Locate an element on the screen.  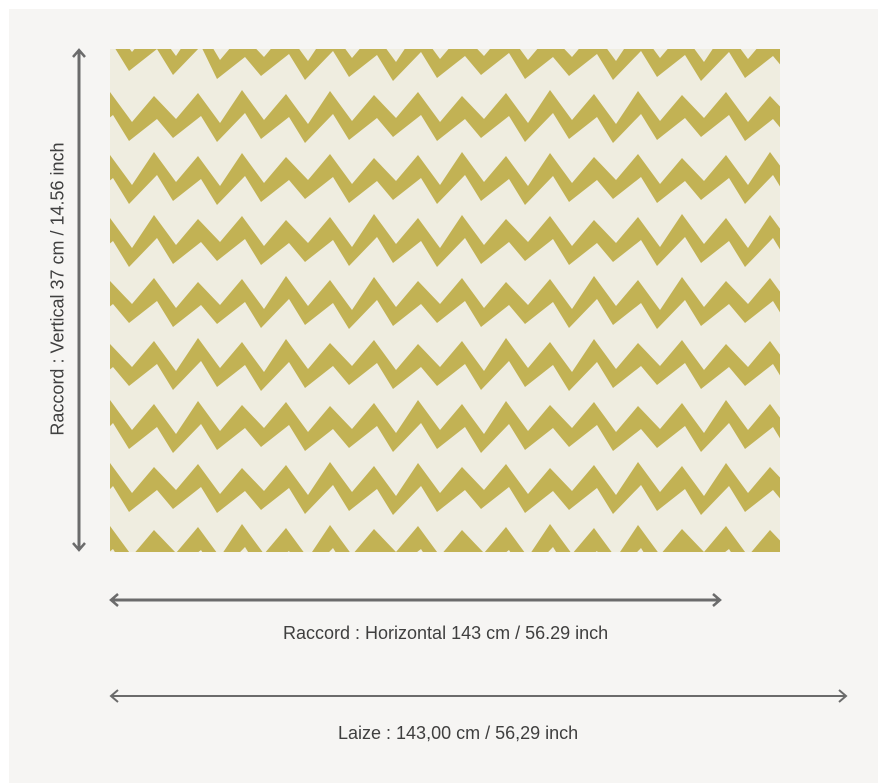
vertical-repeat-label: Raccord : Vertical 37 cm / 14.56 inch is located at coordinates (57, 289).